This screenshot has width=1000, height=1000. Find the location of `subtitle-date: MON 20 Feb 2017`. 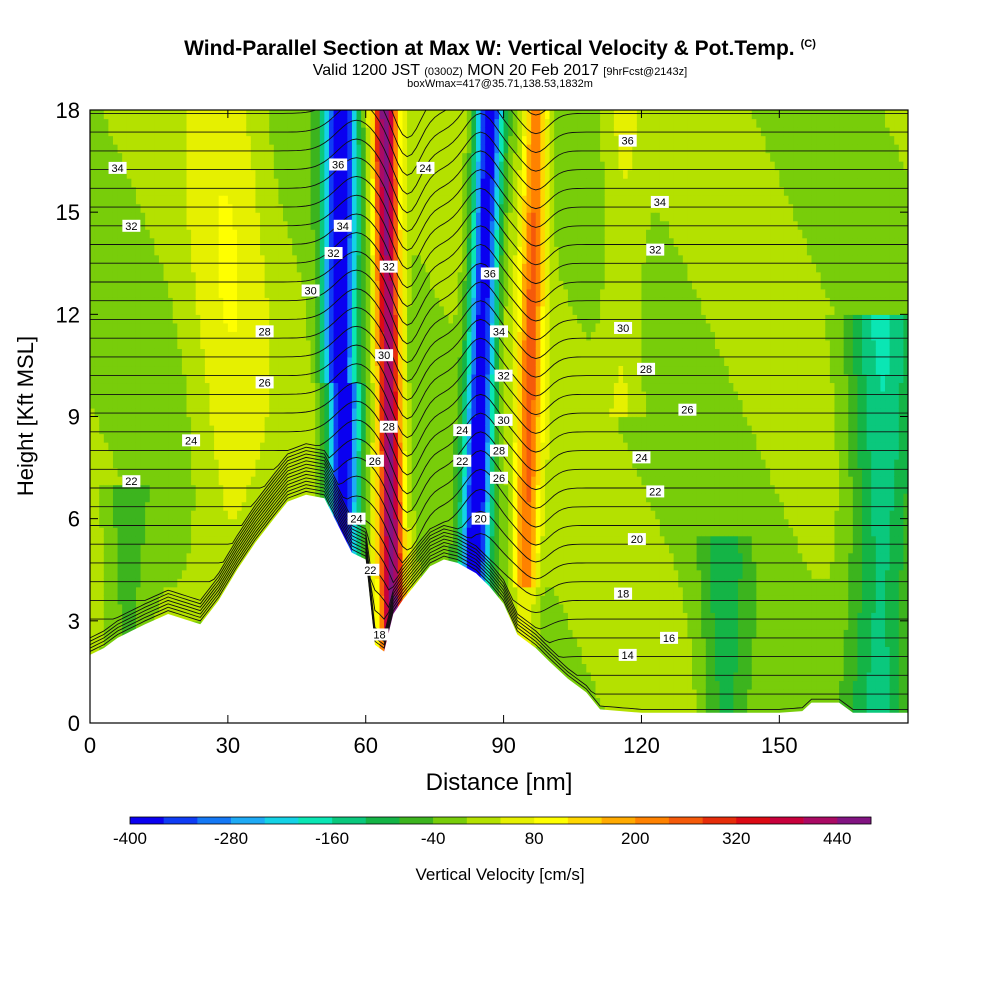

subtitle-date: MON 20 Feb 2017 is located at coordinates (533, 70).